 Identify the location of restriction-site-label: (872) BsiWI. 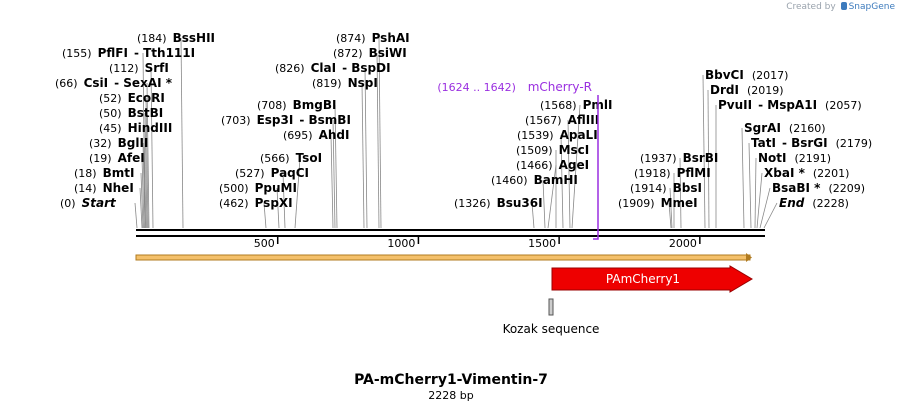
(370, 53).